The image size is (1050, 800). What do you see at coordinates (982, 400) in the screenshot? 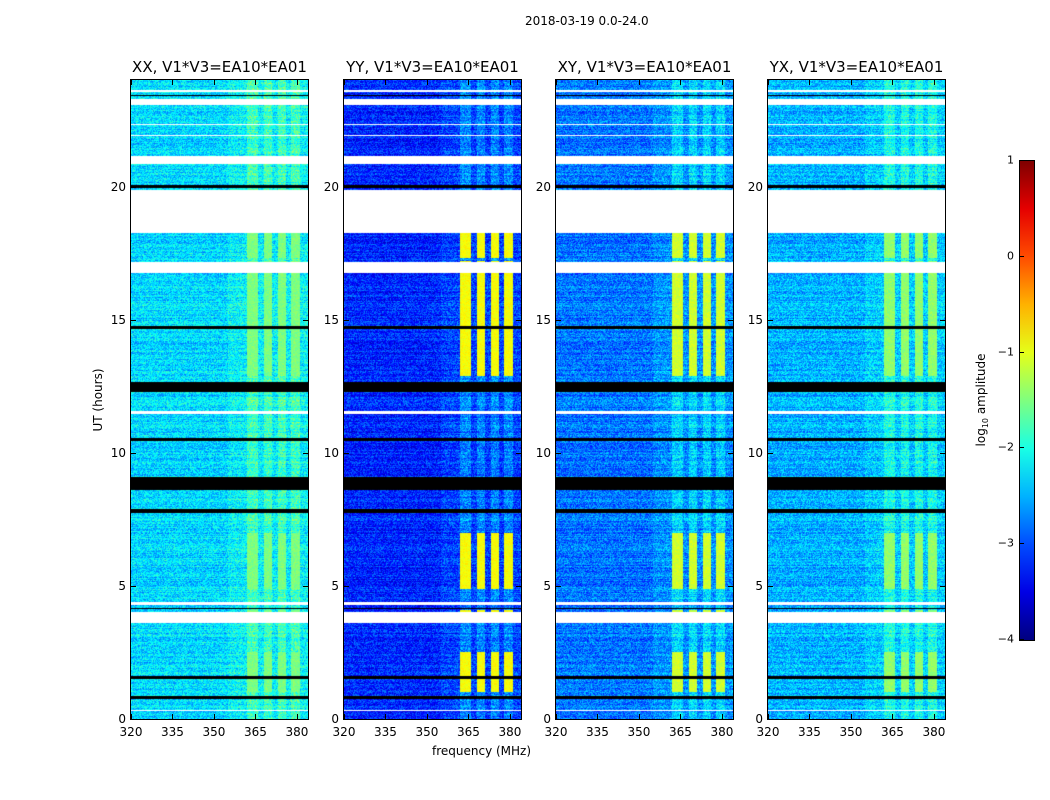
I see `colorbar-label: log10 amplitude` at bounding box center [982, 400].